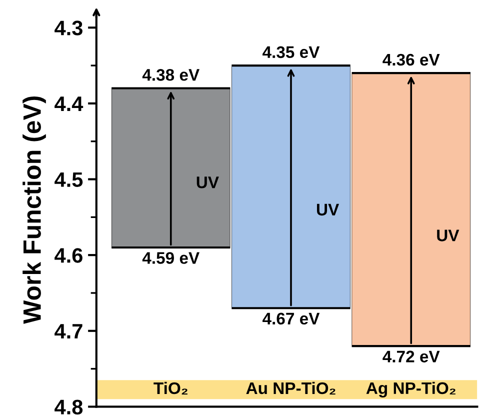 This screenshot has width=482, height=415. I want to click on annotation: 4.59 eV, so click(171, 258).